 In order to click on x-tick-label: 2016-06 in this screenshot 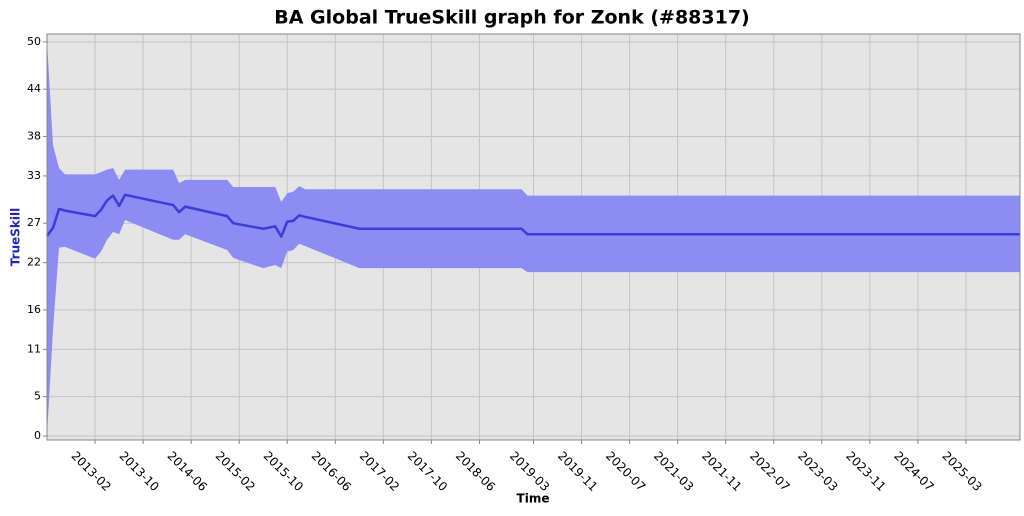, I will do `click(331, 471)`.